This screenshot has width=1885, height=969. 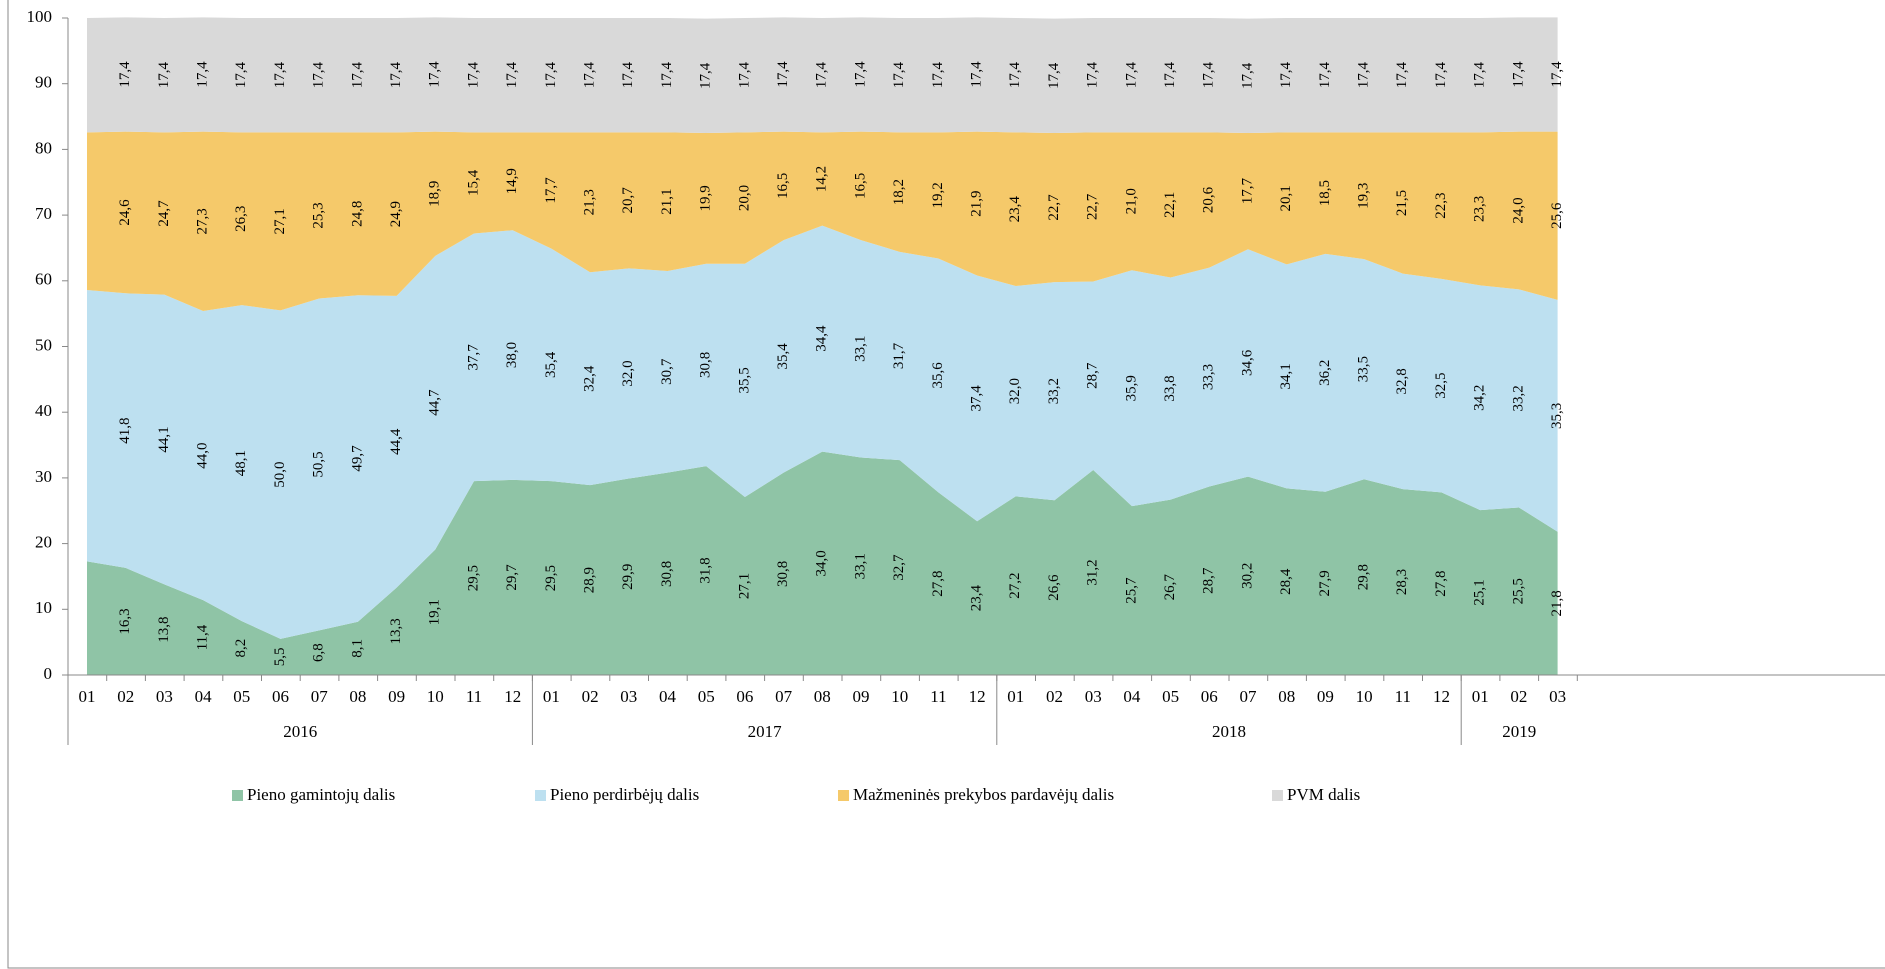 What do you see at coordinates (1480, 398) in the screenshot?
I see `value-label: 34,2` at bounding box center [1480, 398].